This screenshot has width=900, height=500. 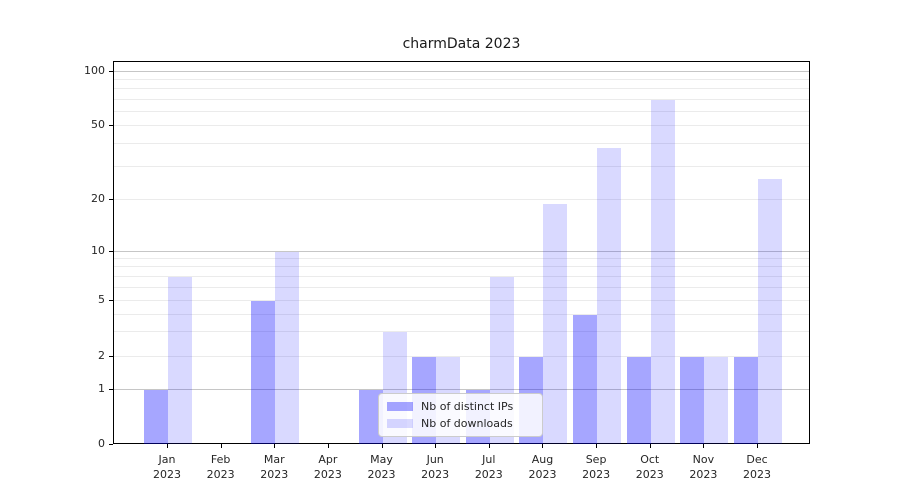 I want to click on xtick-label-apr: Apr 2023, so click(x=328, y=467).